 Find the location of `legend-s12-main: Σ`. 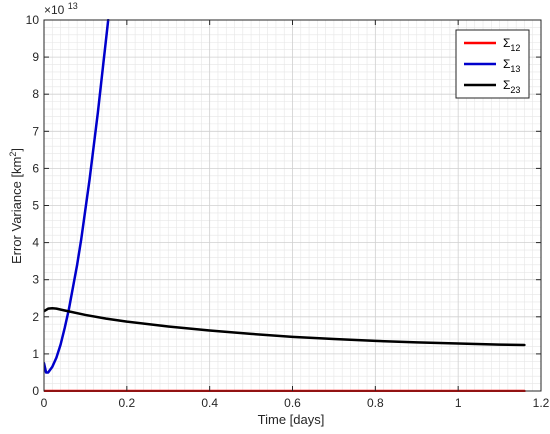

legend-s12-main: Σ is located at coordinates (506, 43).